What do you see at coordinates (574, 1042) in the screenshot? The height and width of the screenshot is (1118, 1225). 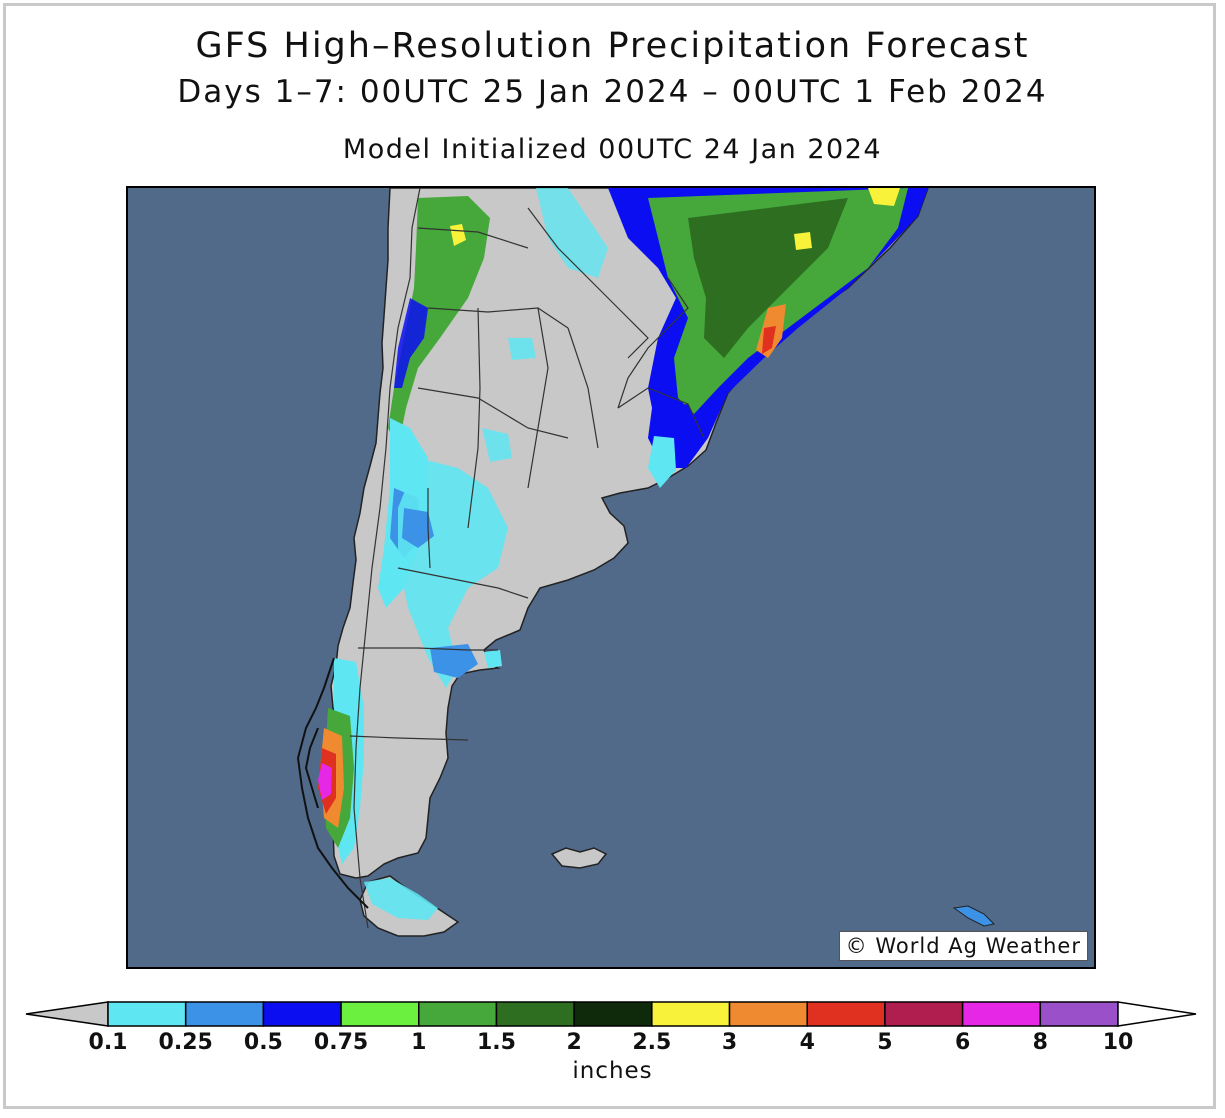 I see `legend-tick-label: 2` at bounding box center [574, 1042].